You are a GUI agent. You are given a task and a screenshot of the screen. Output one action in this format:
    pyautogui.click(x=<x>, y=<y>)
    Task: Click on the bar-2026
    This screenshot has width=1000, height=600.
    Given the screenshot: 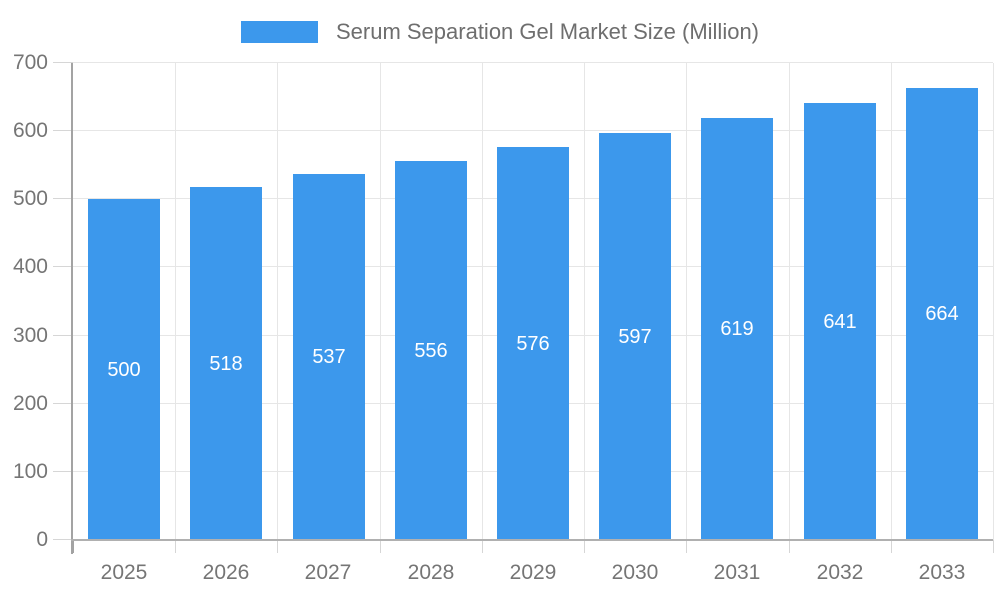 What is the action you would take?
    pyautogui.click(x=226, y=363)
    